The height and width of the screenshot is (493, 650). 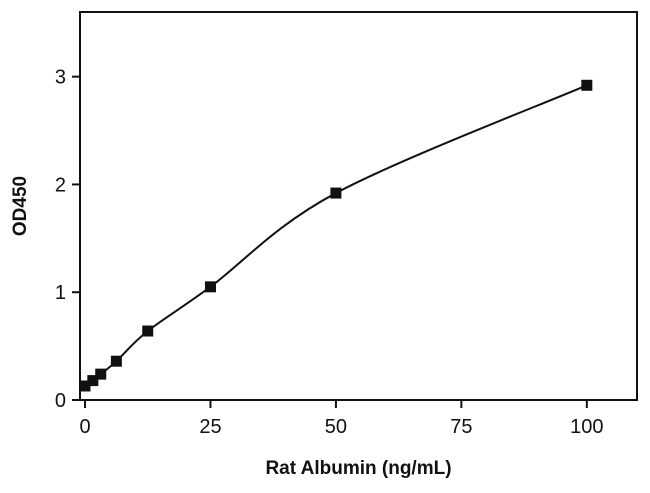 I want to click on y-tick-label: 1, so click(x=60, y=293).